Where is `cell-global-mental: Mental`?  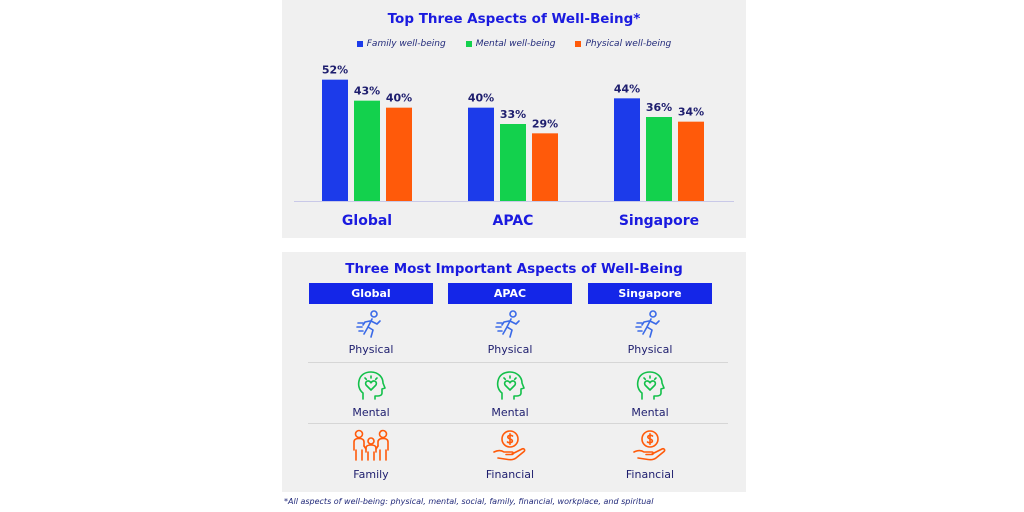
cell-global-mental: Mental is located at coordinates (371, 393).